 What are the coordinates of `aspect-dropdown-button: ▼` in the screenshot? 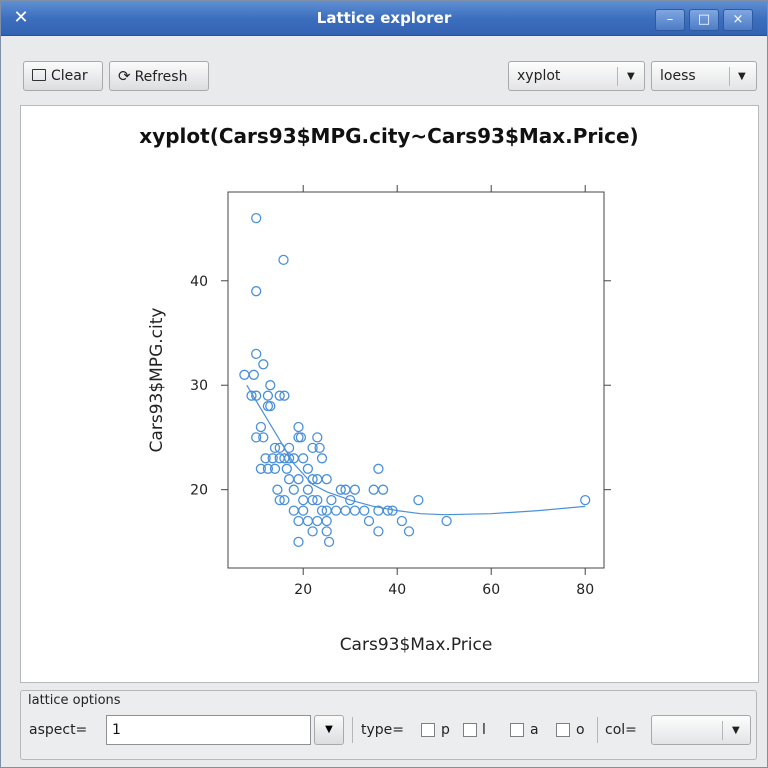 It's located at (329, 730).